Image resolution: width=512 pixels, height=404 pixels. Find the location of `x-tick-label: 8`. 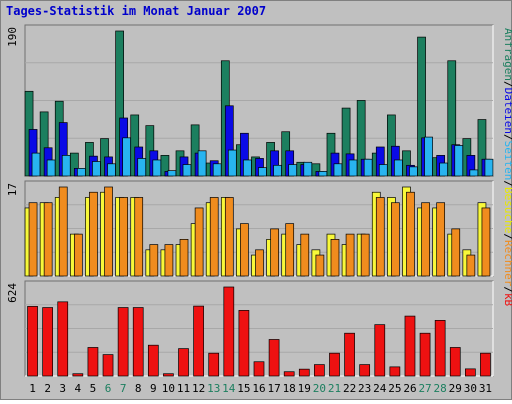

x-tick-label: 8 is located at coordinates (138, 388).